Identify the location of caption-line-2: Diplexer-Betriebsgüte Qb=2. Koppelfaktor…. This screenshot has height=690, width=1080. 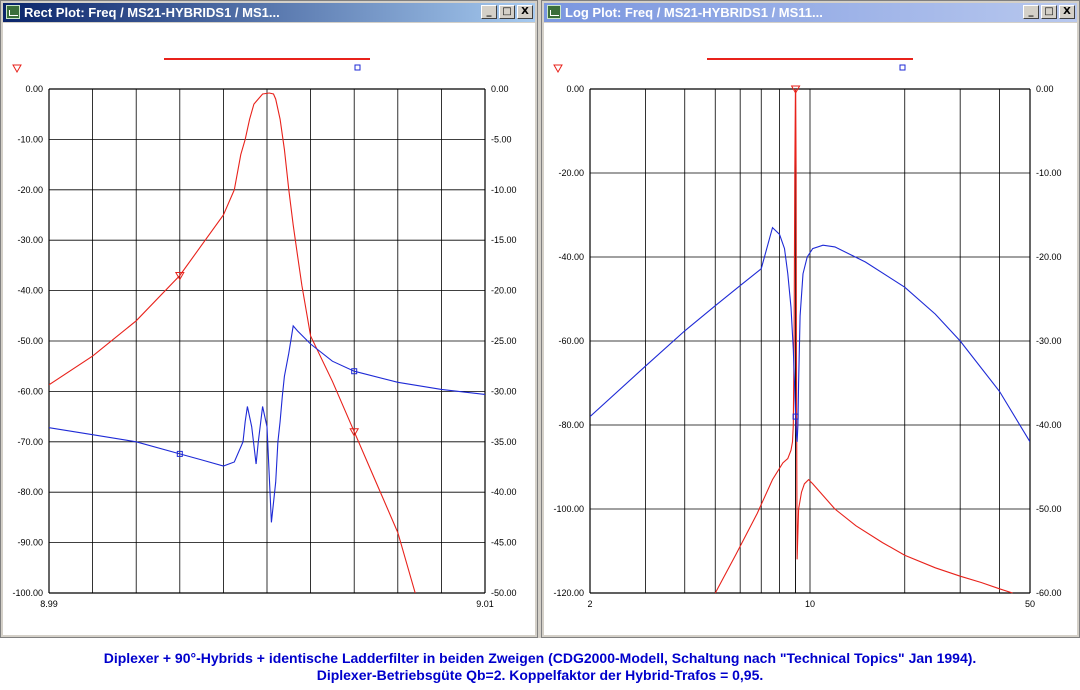
(540, 675).